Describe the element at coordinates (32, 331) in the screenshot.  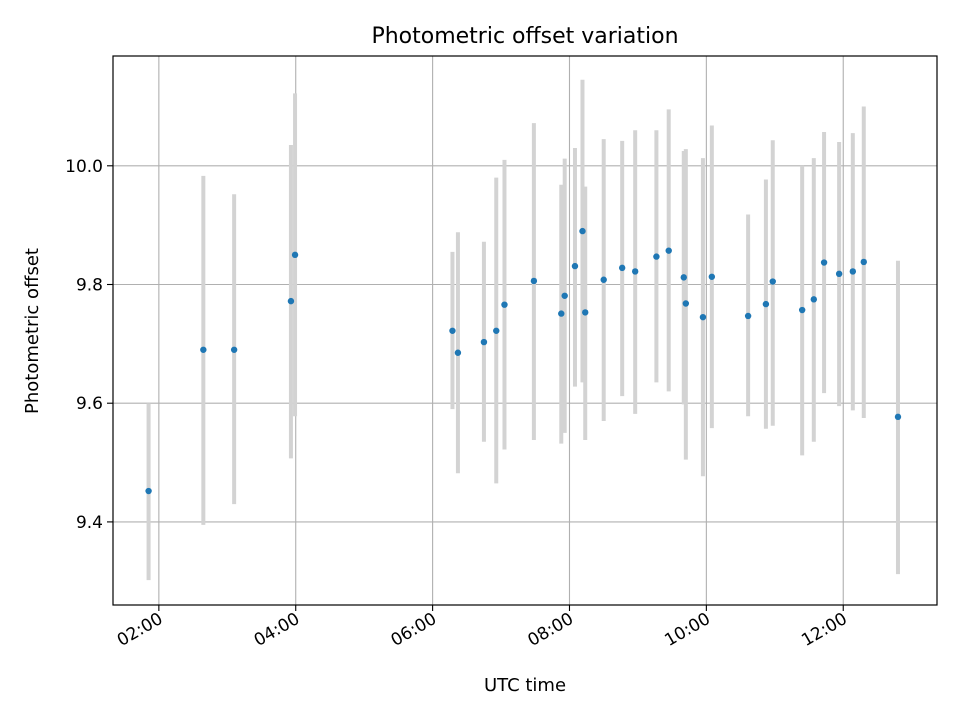
I see `y-axis-label: Photometric offset` at that location.